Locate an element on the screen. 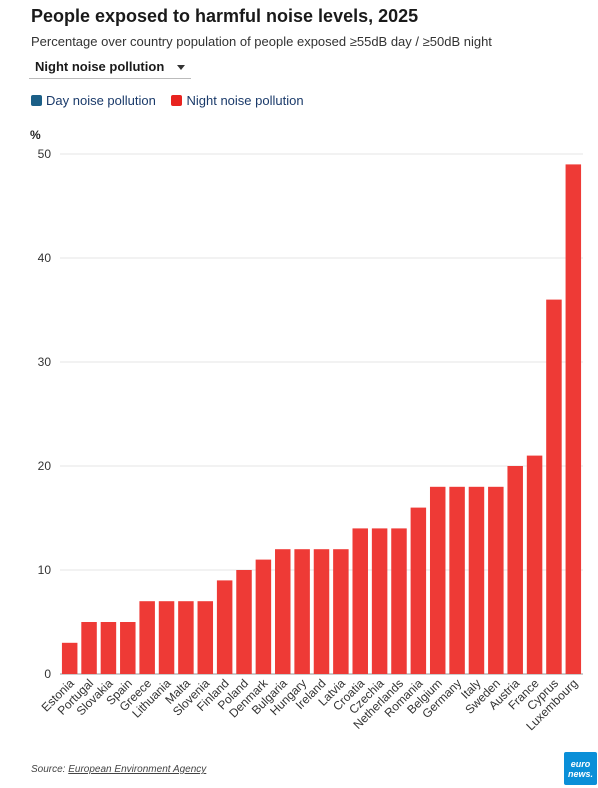 The image size is (598, 788). euronews-logo: euro news. is located at coordinates (580, 768).